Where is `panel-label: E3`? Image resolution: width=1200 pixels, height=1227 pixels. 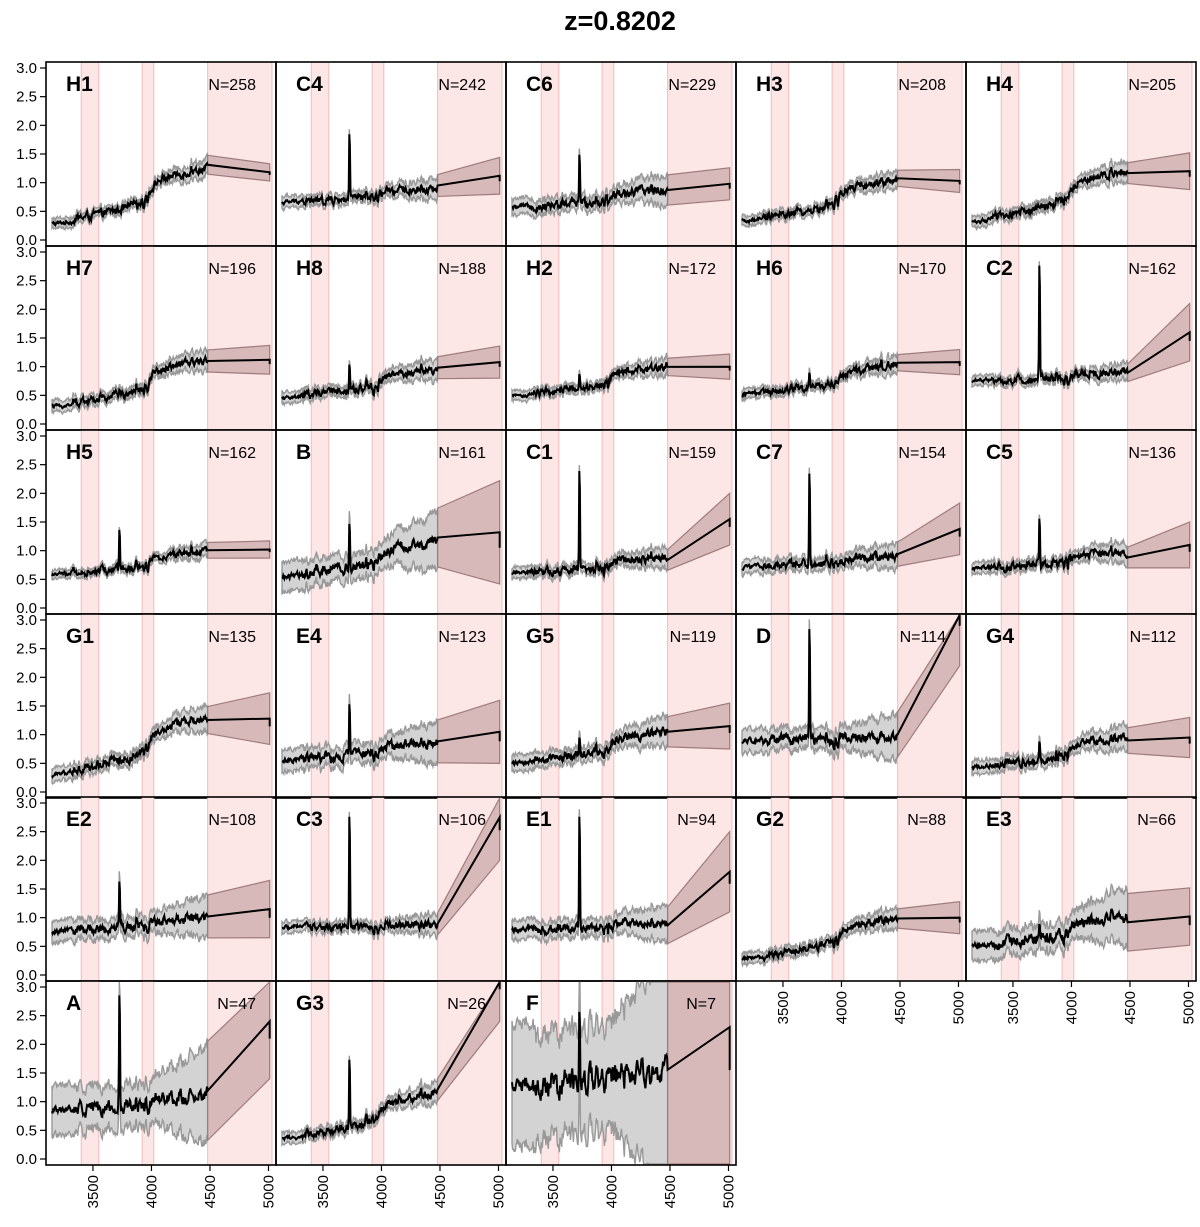 panel-label: E3 is located at coordinates (999, 819).